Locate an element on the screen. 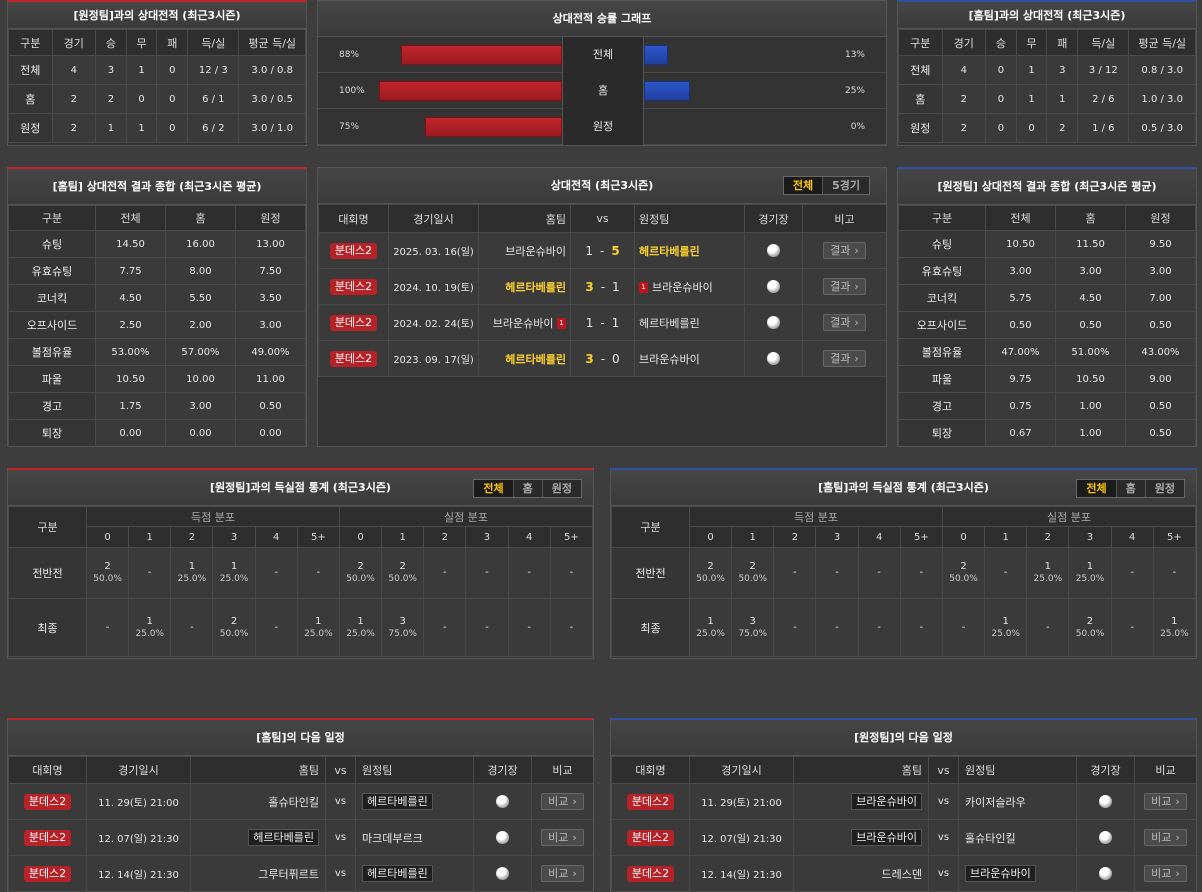 This screenshot has width=1202, height=892. table-row: 전체 4 0 1 3 3 / 12 0.8 / 3.0 is located at coordinates (1047, 70).